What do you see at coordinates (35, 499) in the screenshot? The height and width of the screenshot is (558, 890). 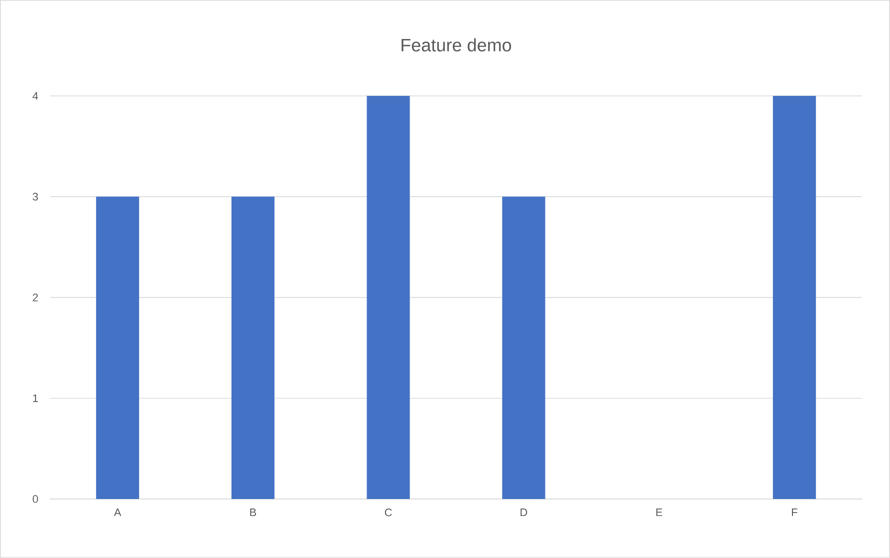 I see `y-tick-label: 0` at bounding box center [35, 499].